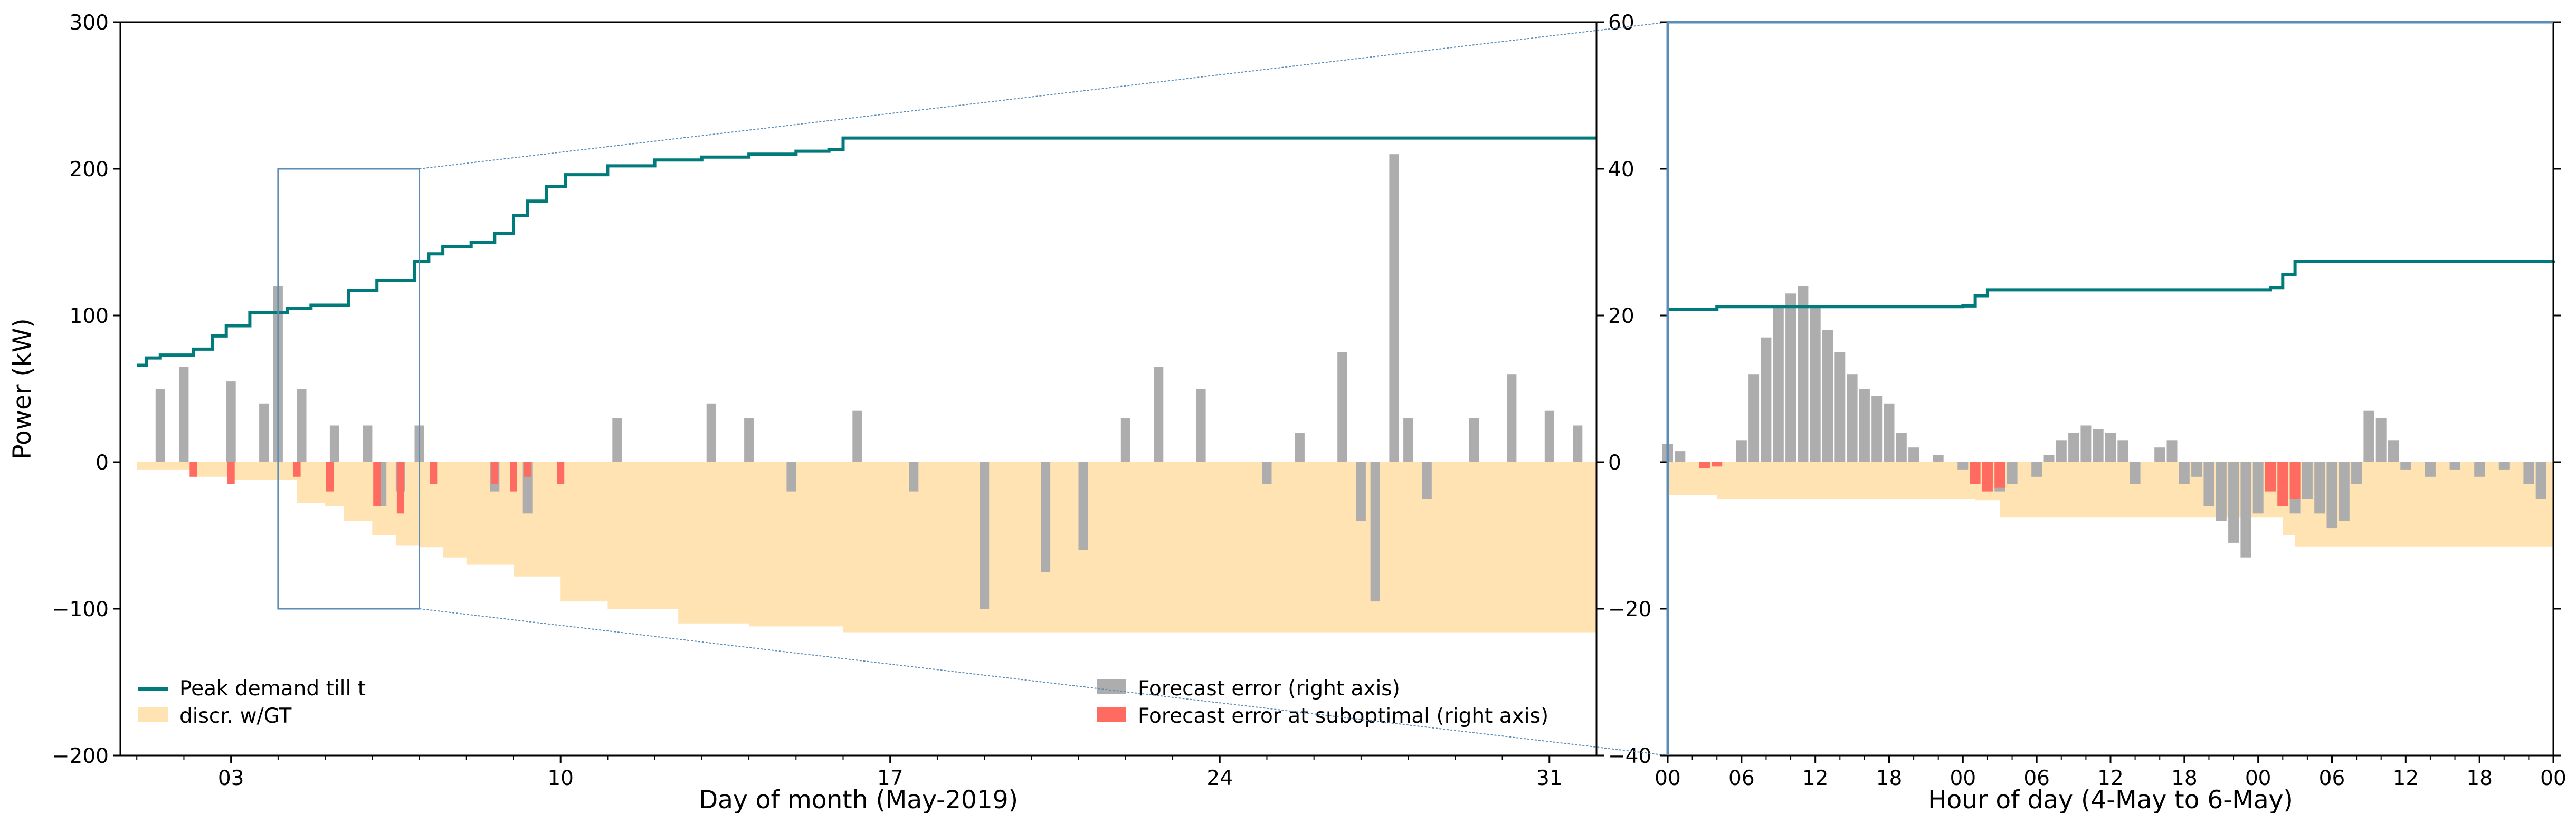  Describe the element at coordinates (1269, 689) in the screenshot. I see `legend-forecast-error-label: Forecast error (right axis)` at that location.